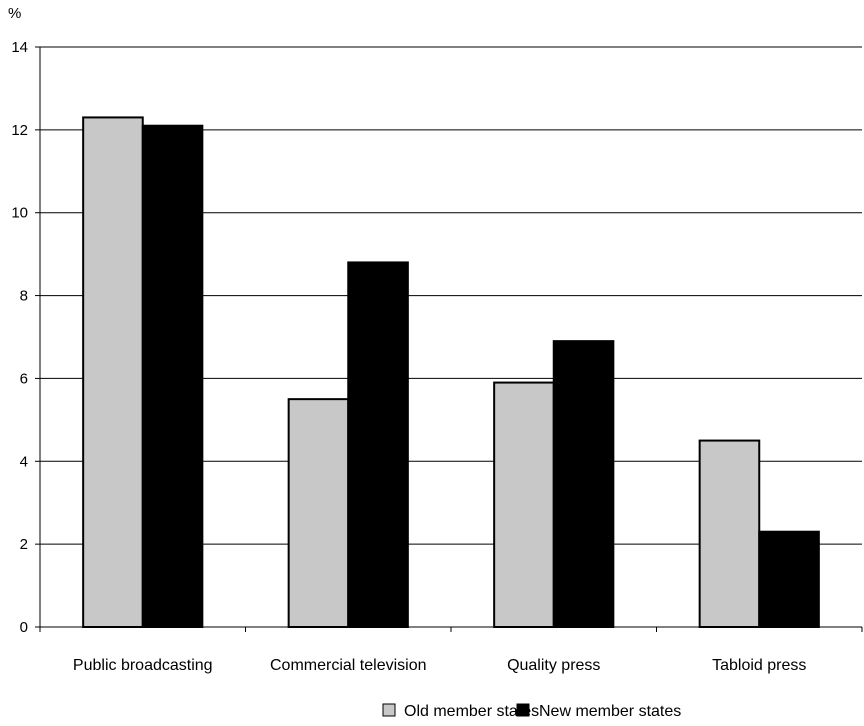 Image resolution: width=864 pixels, height=726 pixels. Describe the element at coordinates (24, 544) in the screenshot. I see `y-tick-label: 2` at that location.